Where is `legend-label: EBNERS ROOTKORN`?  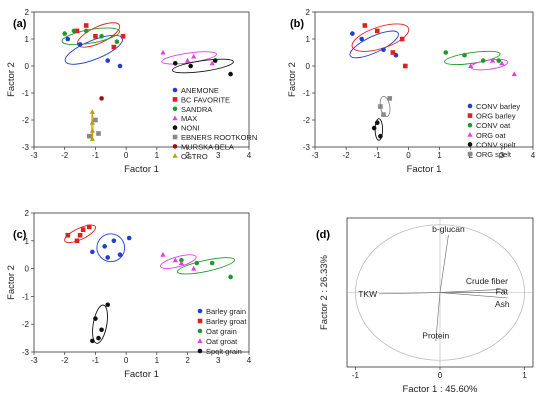 legend-label: EBNERS ROOTKORN is located at coordinates (219, 137).